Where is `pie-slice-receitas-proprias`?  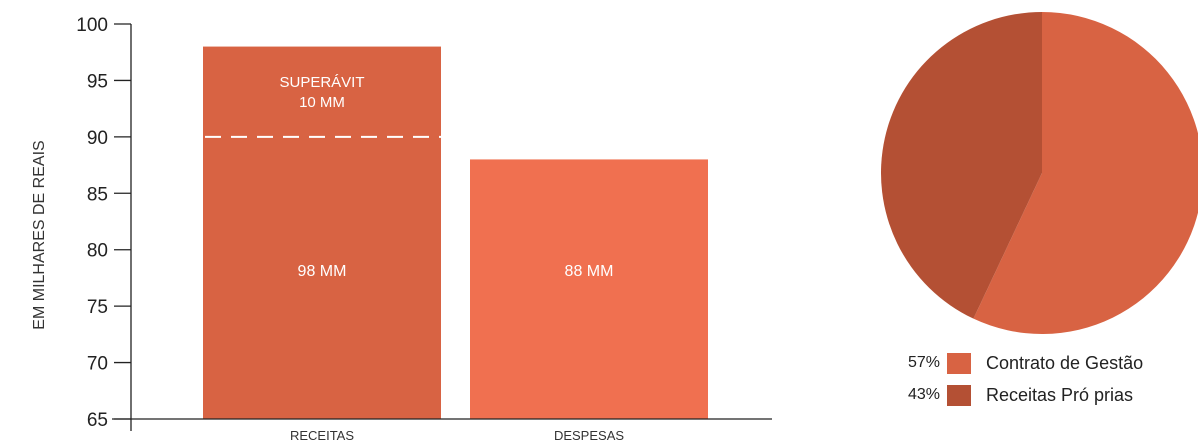
pie-slice-receitas-proprias is located at coordinates (961, 165).